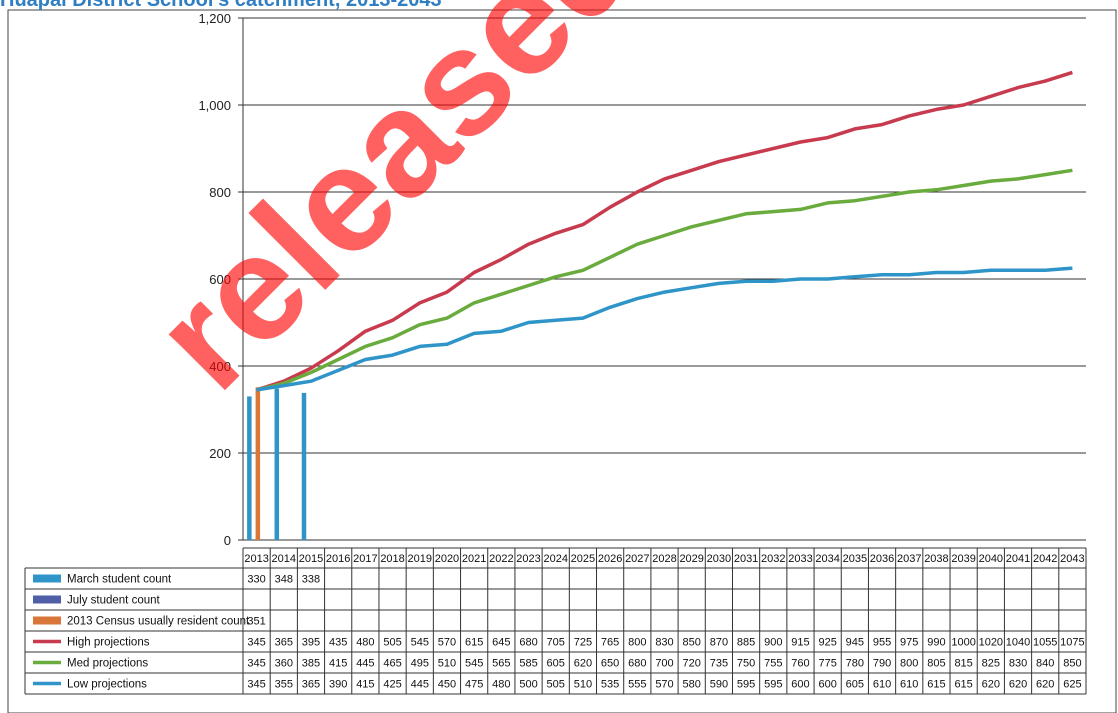 The width and height of the screenshot is (1118, 713). I want to click on table-cell: 450, so click(447, 685).